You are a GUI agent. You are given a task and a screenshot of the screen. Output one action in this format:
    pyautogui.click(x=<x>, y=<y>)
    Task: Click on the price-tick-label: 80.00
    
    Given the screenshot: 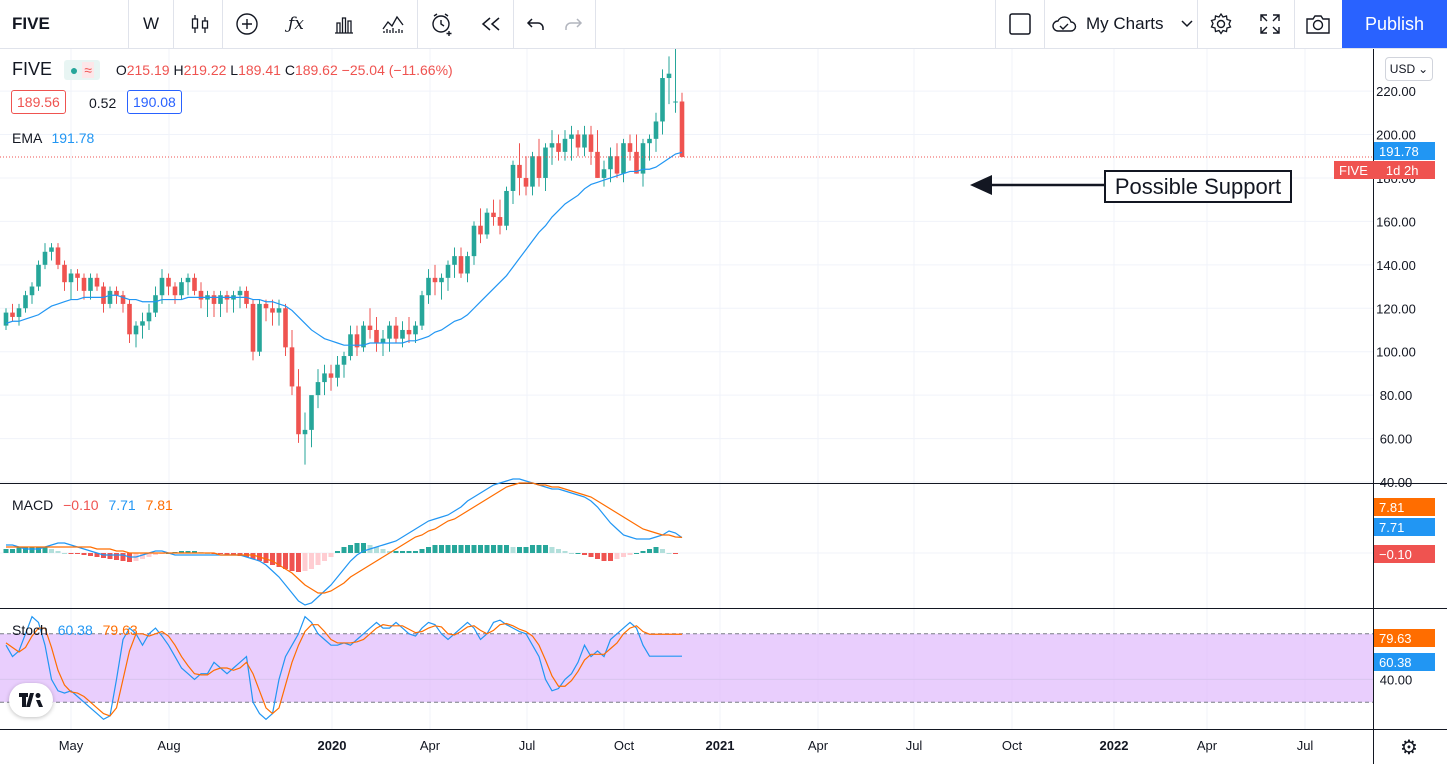 What is the action you would take?
    pyautogui.click(x=1396, y=395)
    